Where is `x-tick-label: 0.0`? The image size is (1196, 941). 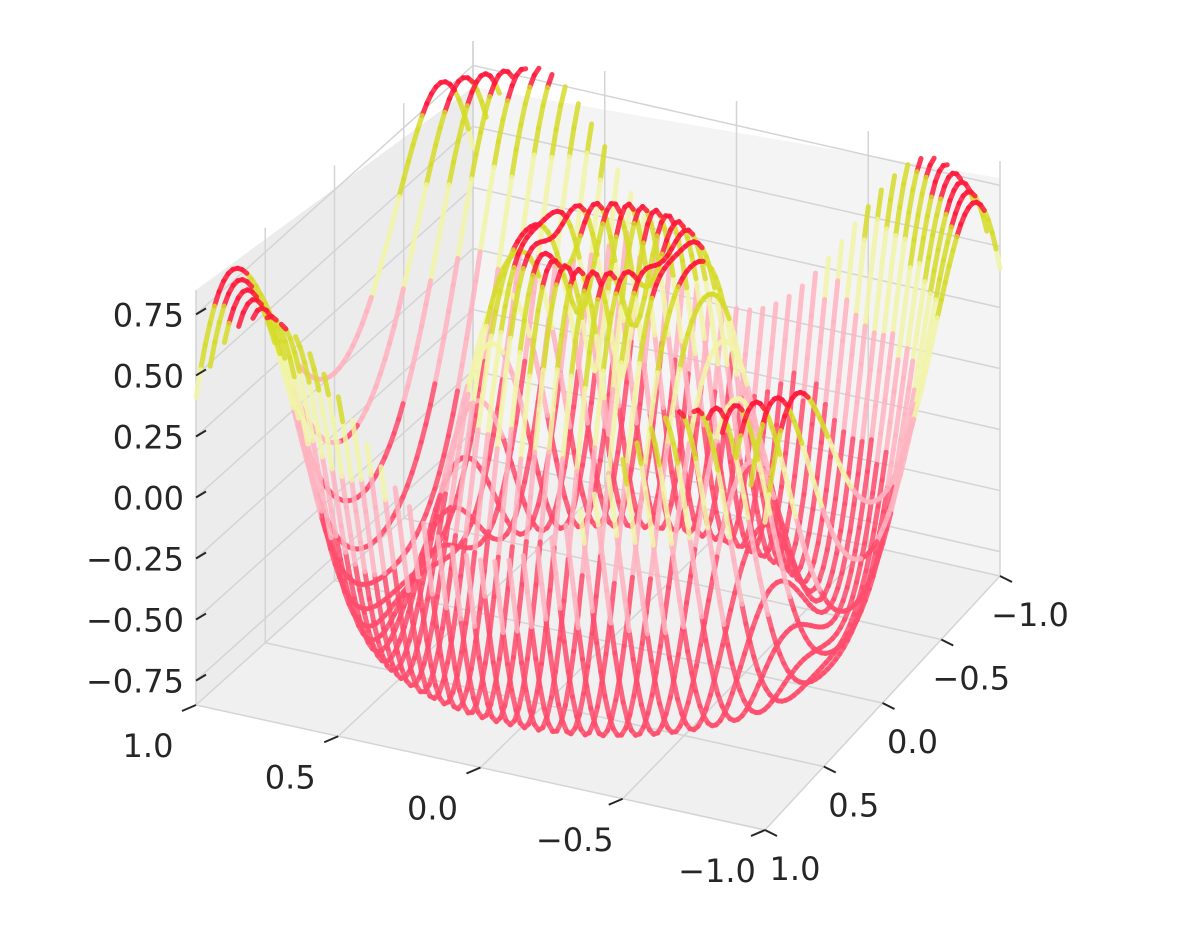
x-tick-label: 0.0 is located at coordinates (912, 742).